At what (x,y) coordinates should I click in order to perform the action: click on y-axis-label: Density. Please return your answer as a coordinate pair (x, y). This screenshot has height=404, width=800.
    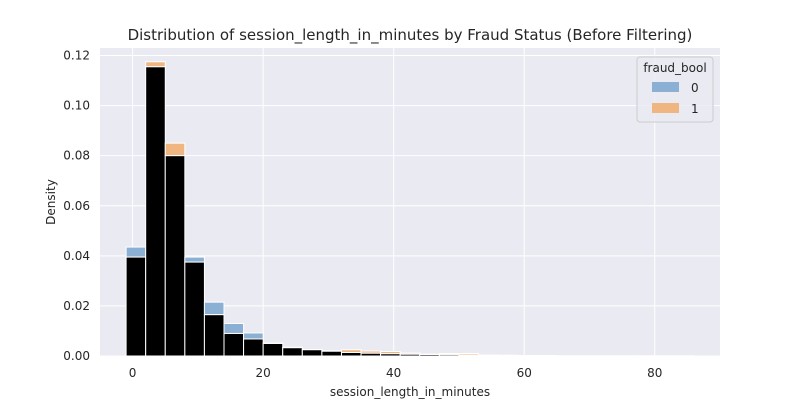
    Looking at the image, I should click on (51, 202).